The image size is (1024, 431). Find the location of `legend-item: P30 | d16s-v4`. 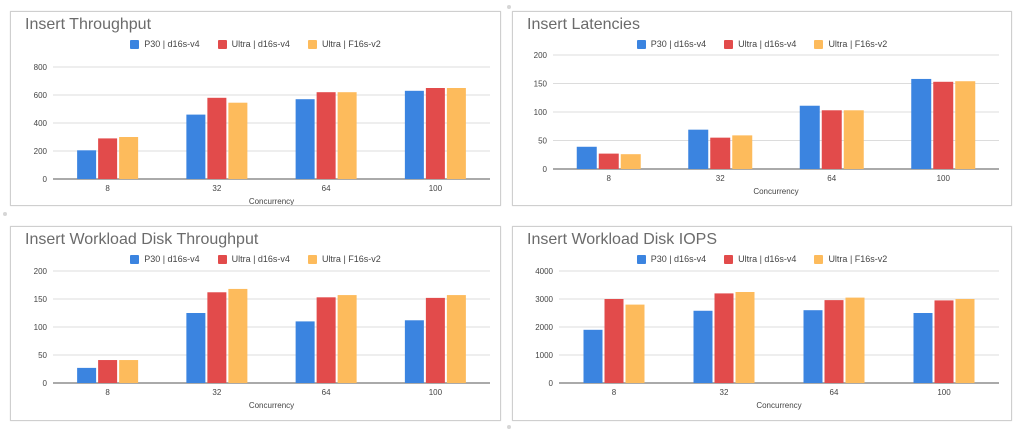

legend-item: P30 | d16s-v4 is located at coordinates (165, 44).